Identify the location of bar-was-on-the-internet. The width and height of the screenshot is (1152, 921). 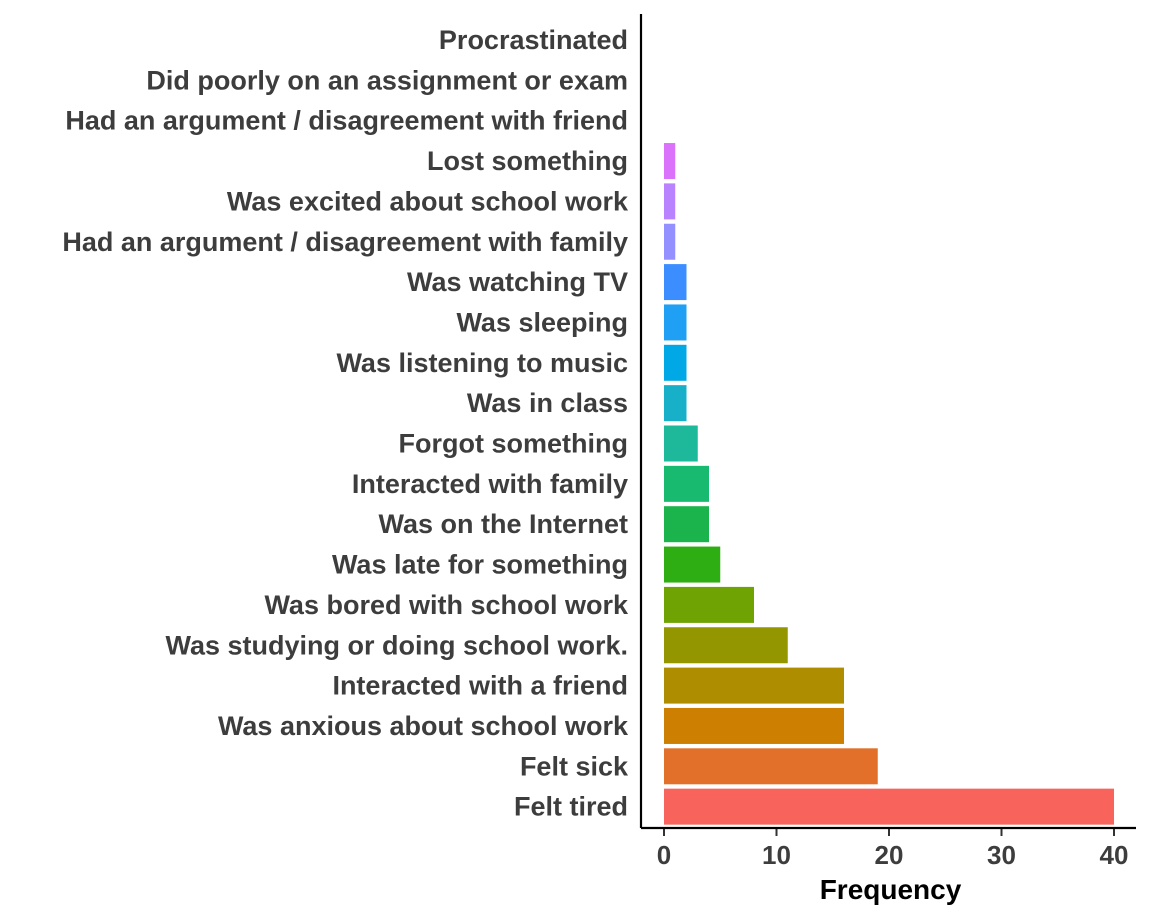
(686, 524).